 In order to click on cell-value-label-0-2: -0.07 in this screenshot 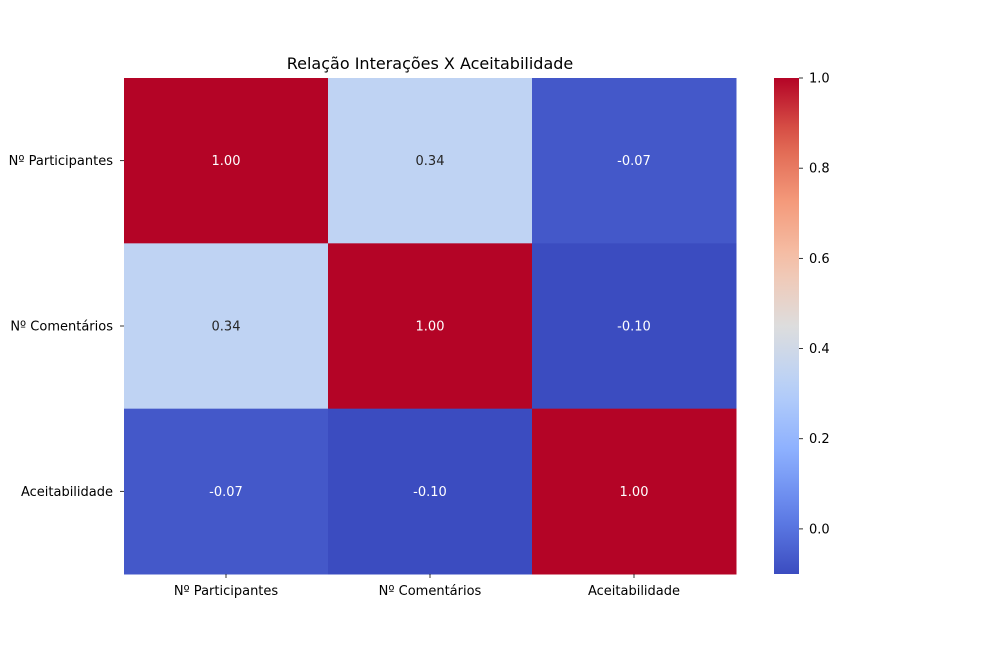, I will do `click(634, 161)`.